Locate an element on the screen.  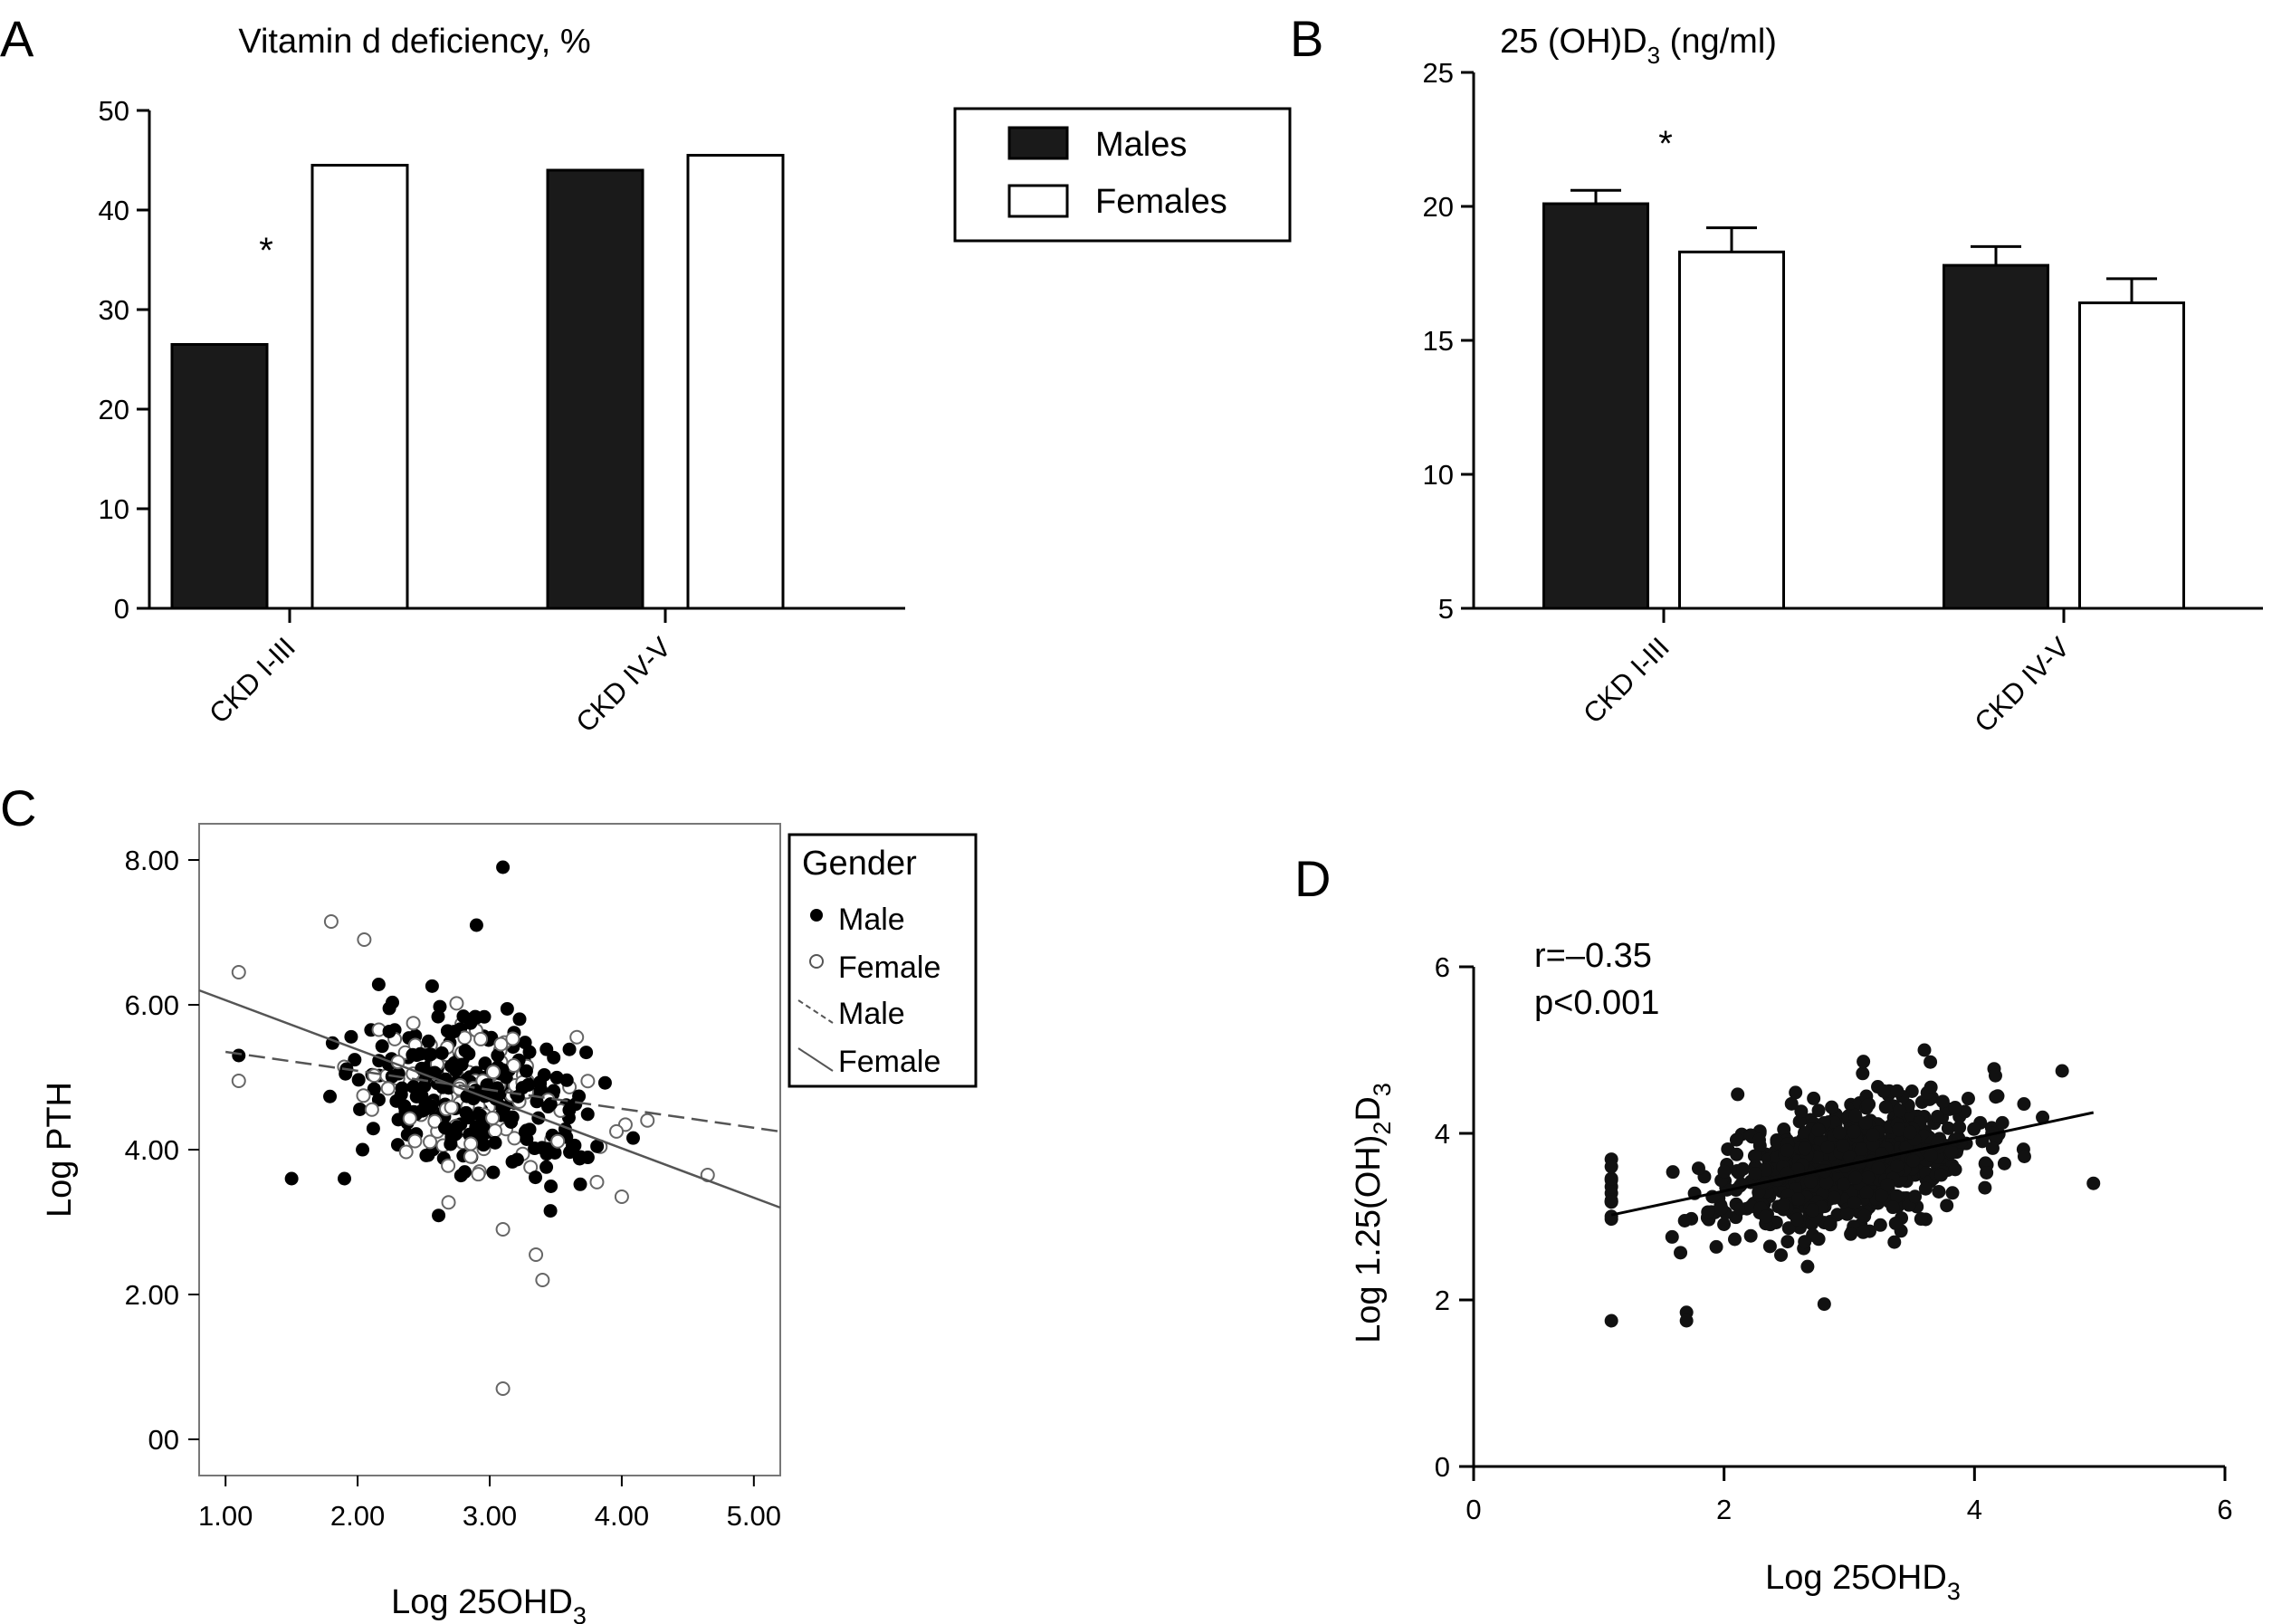
panel-c-plot: 1.00 2.00 3.00 4.00 5.00 00 2.00 4.00 6.00 8.00 is located at coordinates (453, 1188).